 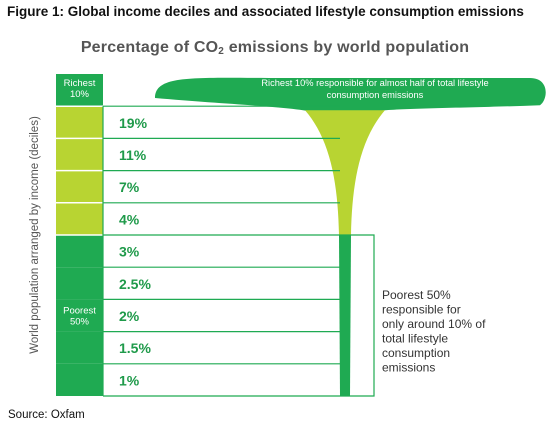 I want to click on value-label: 49%, so click(x=133, y=91).